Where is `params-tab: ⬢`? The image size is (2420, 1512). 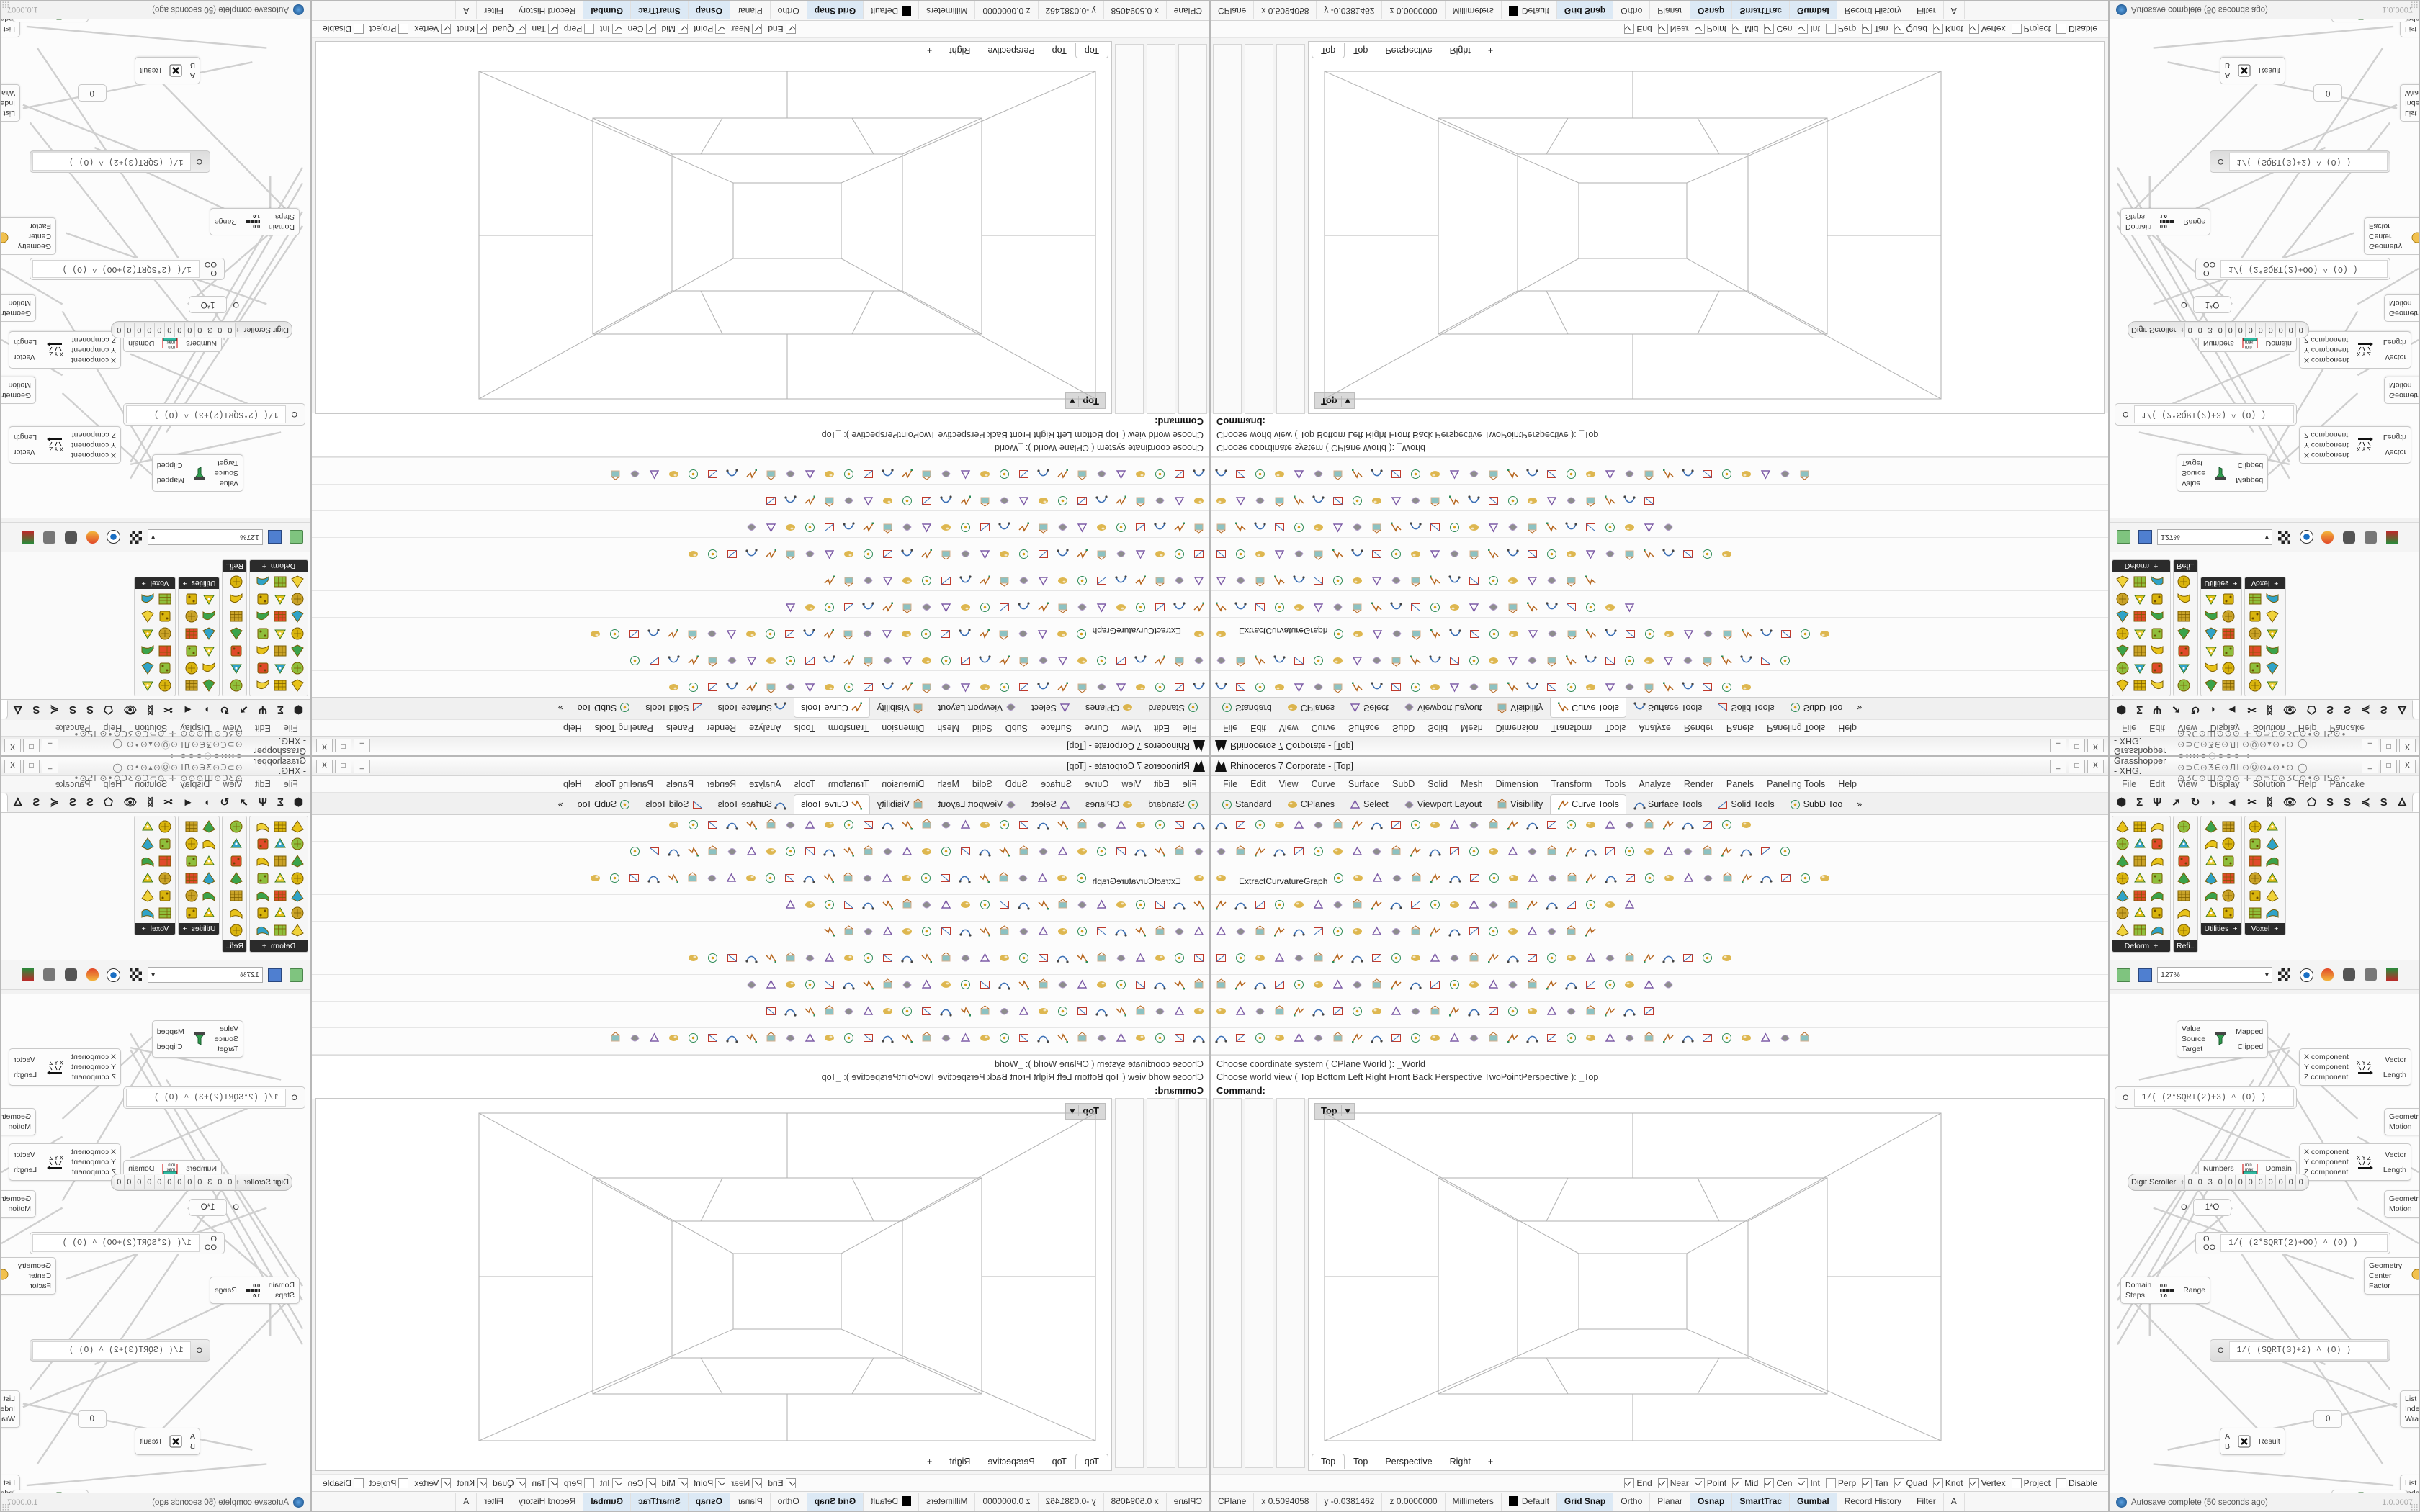 params-tab: ⬢ is located at coordinates (298, 802).